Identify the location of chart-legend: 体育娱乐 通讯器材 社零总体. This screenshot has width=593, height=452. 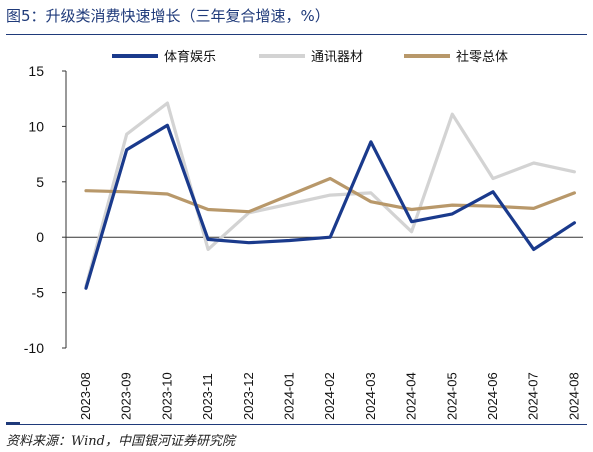
(296, 56).